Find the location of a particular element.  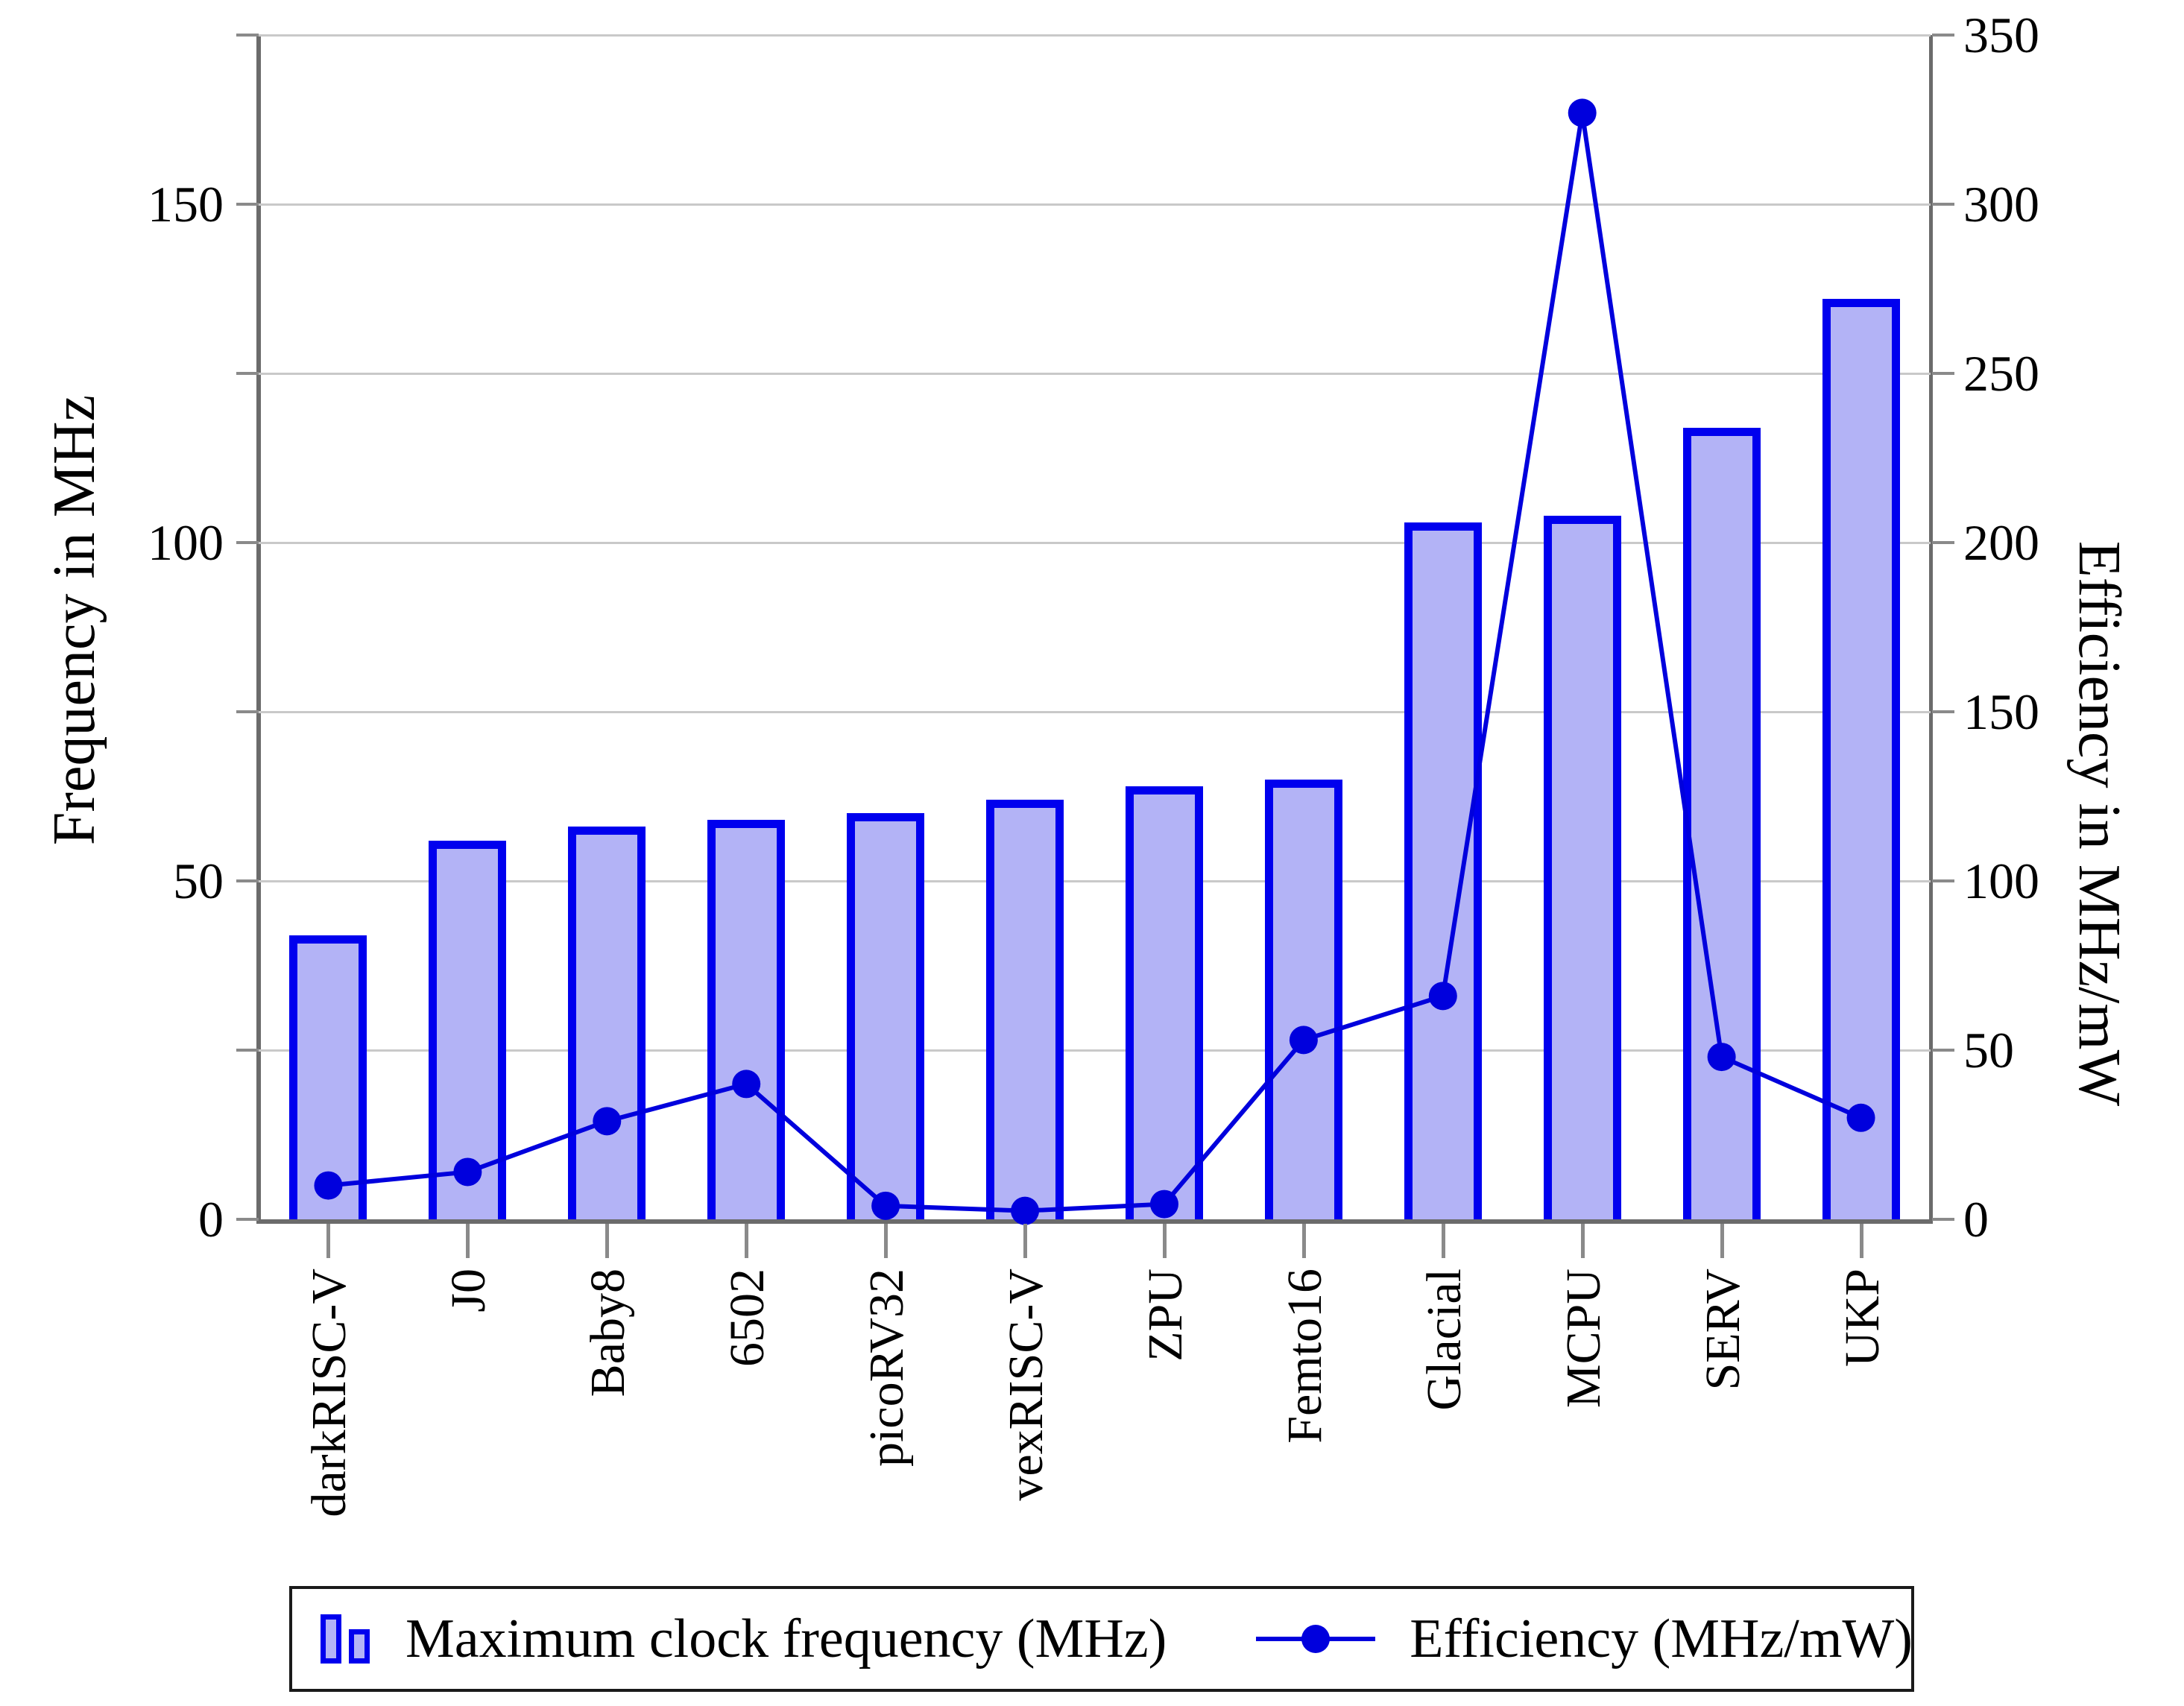

x-label-Glacial: Glacial is located at coordinates (1443, 1340).